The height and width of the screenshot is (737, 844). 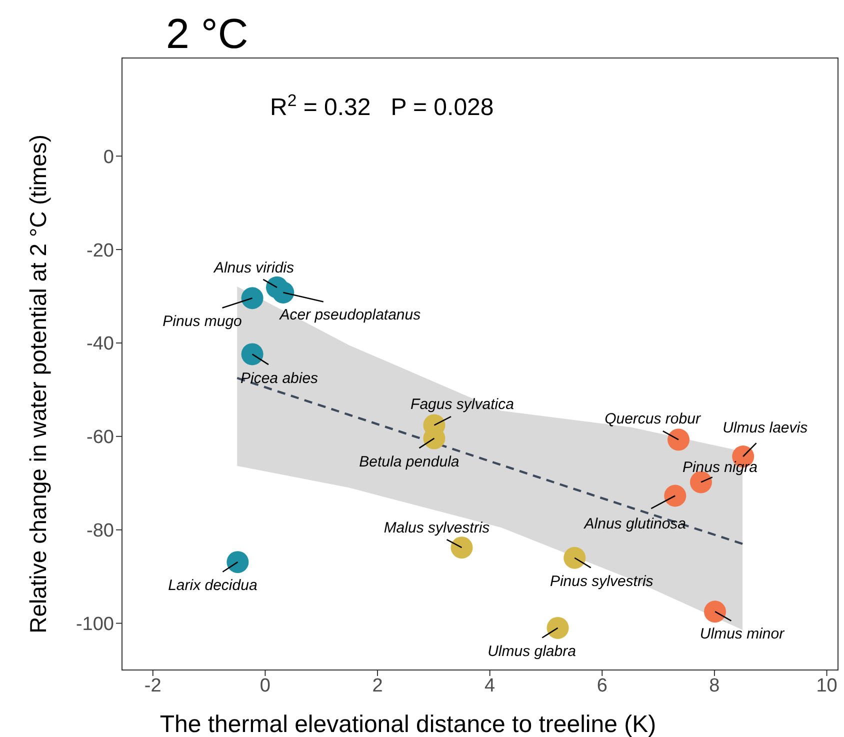 I want to click on annotation: Acer pseudoplatanus, so click(x=350, y=315).